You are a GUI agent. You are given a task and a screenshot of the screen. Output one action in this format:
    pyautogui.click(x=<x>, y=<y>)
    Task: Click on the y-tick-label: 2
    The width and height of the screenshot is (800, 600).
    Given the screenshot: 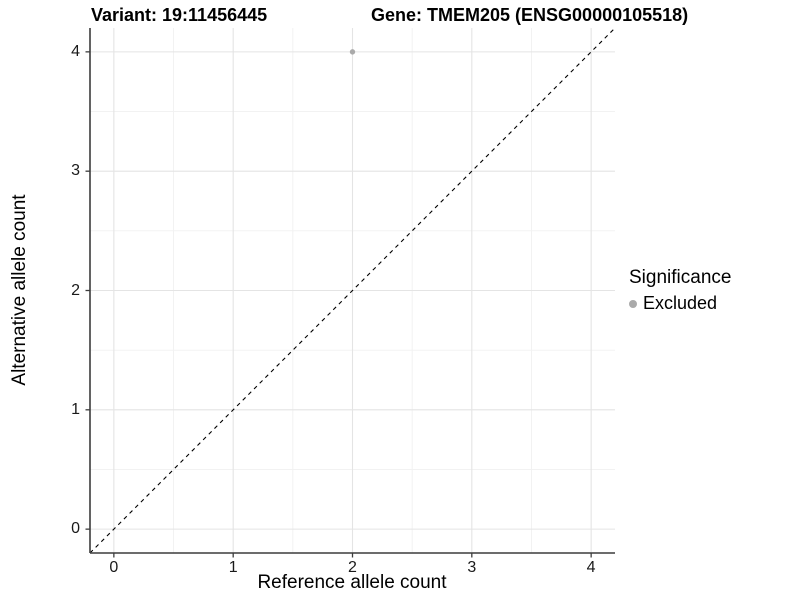 What is the action you would take?
    pyautogui.click(x=75, y=290)
    